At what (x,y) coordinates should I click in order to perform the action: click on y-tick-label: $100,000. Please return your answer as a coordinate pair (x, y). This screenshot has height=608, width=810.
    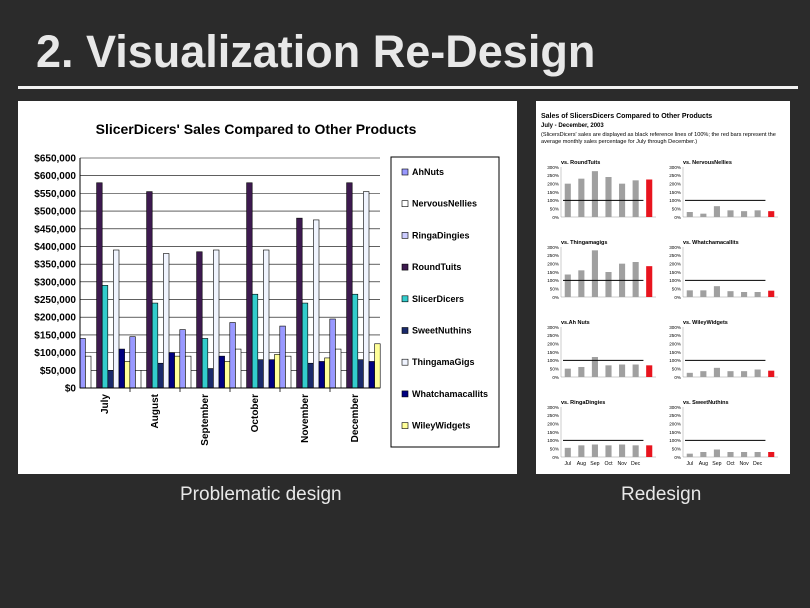
    Looking at the image, I should click on (55, 353).